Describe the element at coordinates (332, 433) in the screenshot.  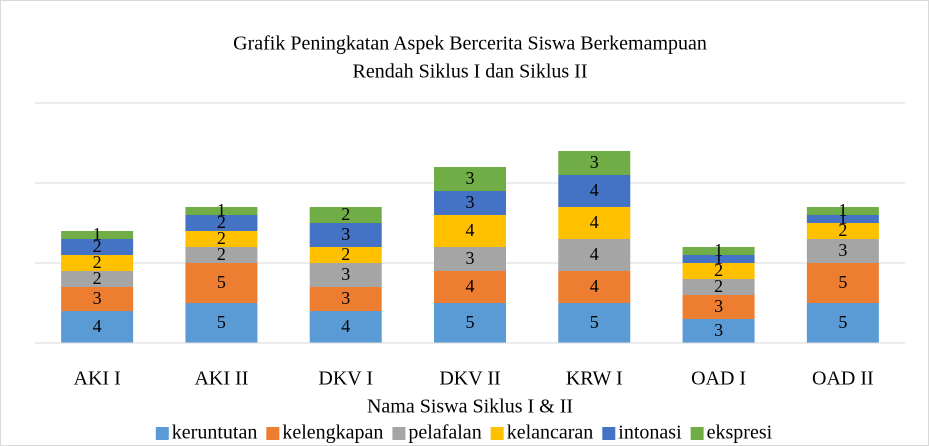
I see `legend-label: kelengkapan` at that location.